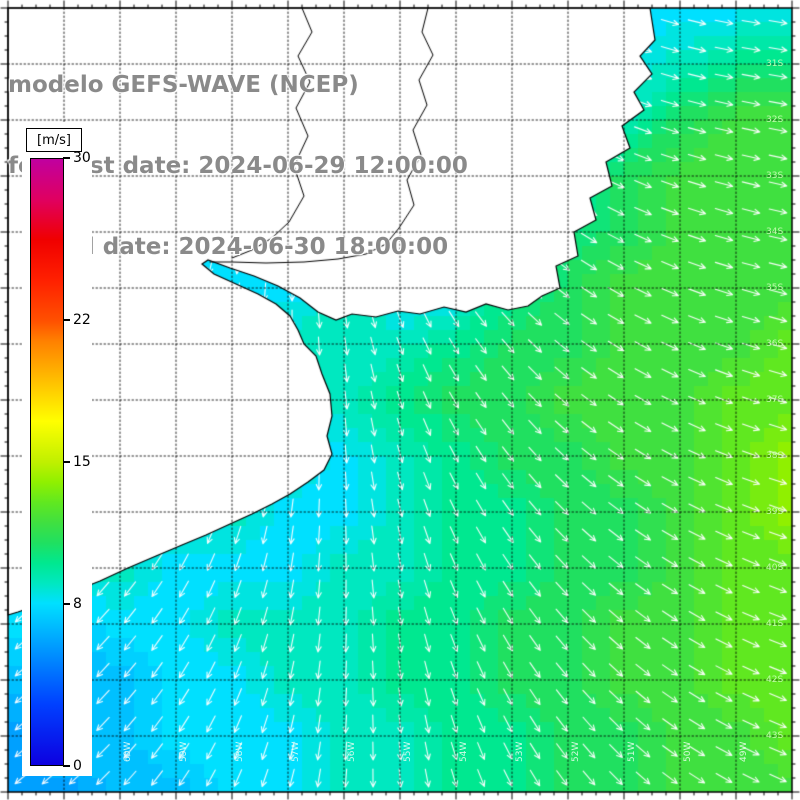  I want to click on colorbar-tick-label: 22, so click(82, 320).